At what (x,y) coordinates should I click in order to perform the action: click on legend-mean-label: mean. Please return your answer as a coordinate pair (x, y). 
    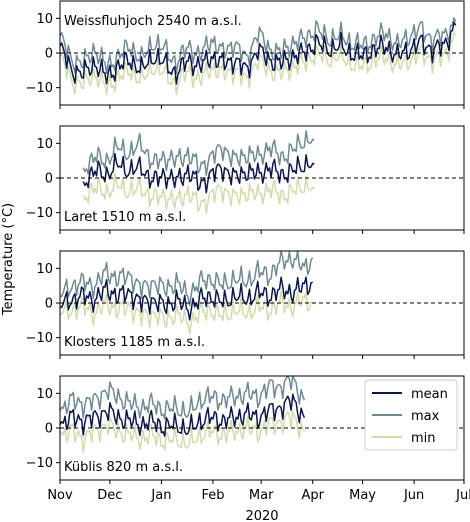
    Looking at the image, I should click on (429, 394).